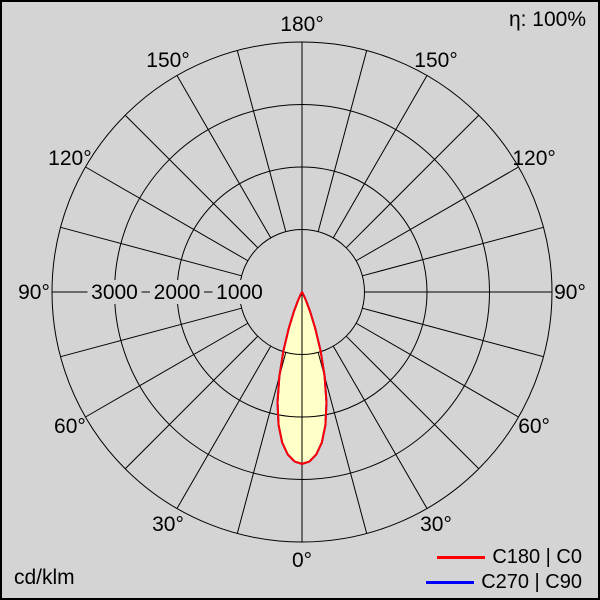 The width and height of the screenshot is (600, 600). I want to click on svg-text: 2000, so click(177, 292).